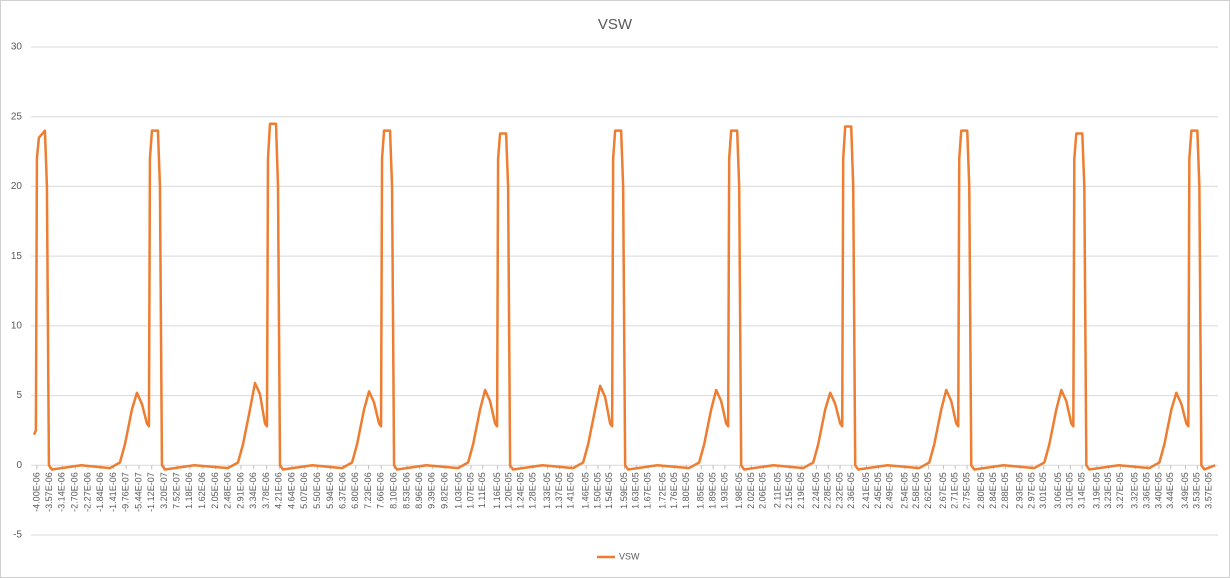 The height and width of the screenshot is (578, 1230). What do you see at coordinates (17, 325) in the screenshot?
I see `y-tick-label: 10` at bounding box center [17, 325].